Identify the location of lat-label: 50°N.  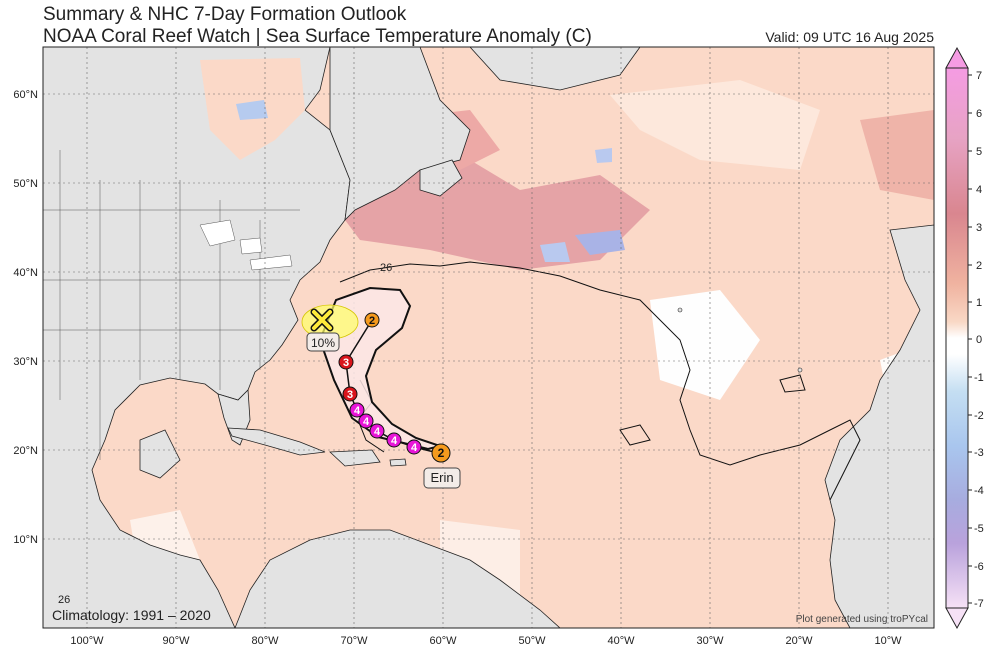
(25, 184).